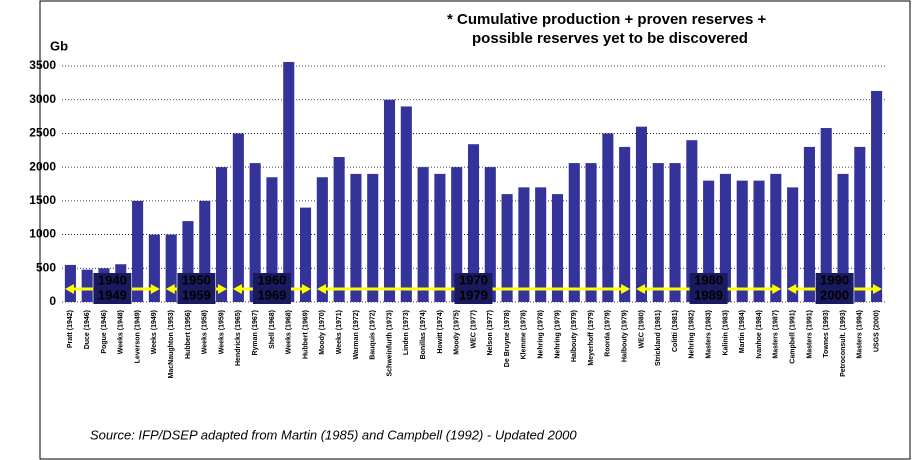 This screenshot has height=460, width=912. I want to click on chart-title: possible reserves yet to be discovered, so click(610, 38).